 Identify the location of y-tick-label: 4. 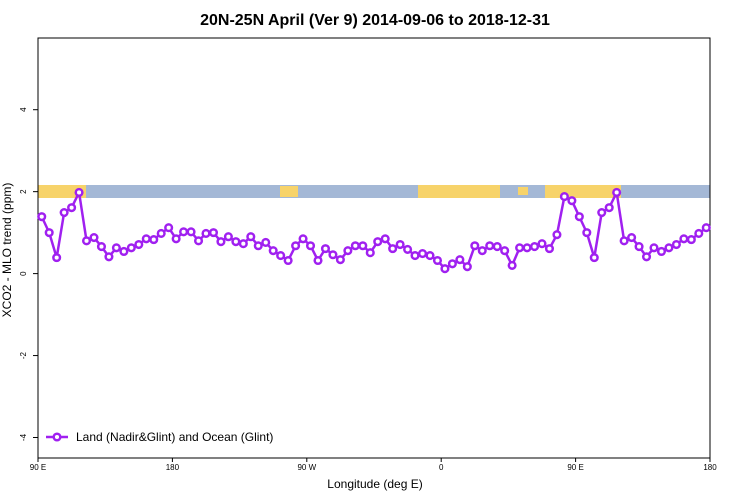
(23, 109).